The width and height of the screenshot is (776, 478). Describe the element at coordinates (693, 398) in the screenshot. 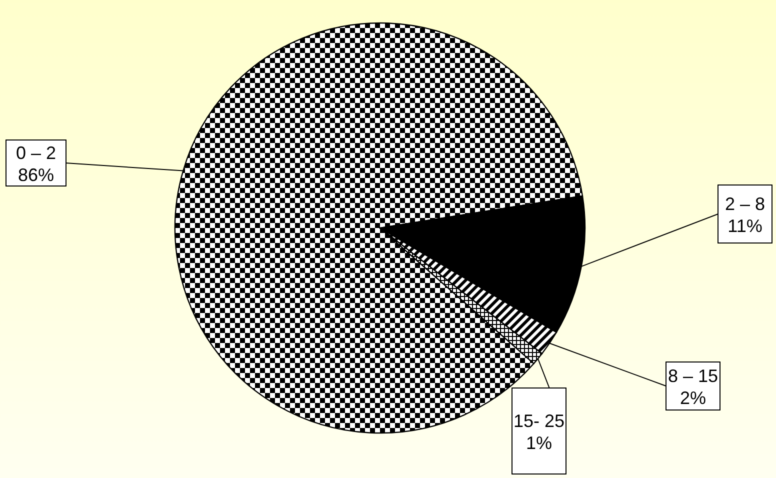

I see `data-label: 2%` at that location.